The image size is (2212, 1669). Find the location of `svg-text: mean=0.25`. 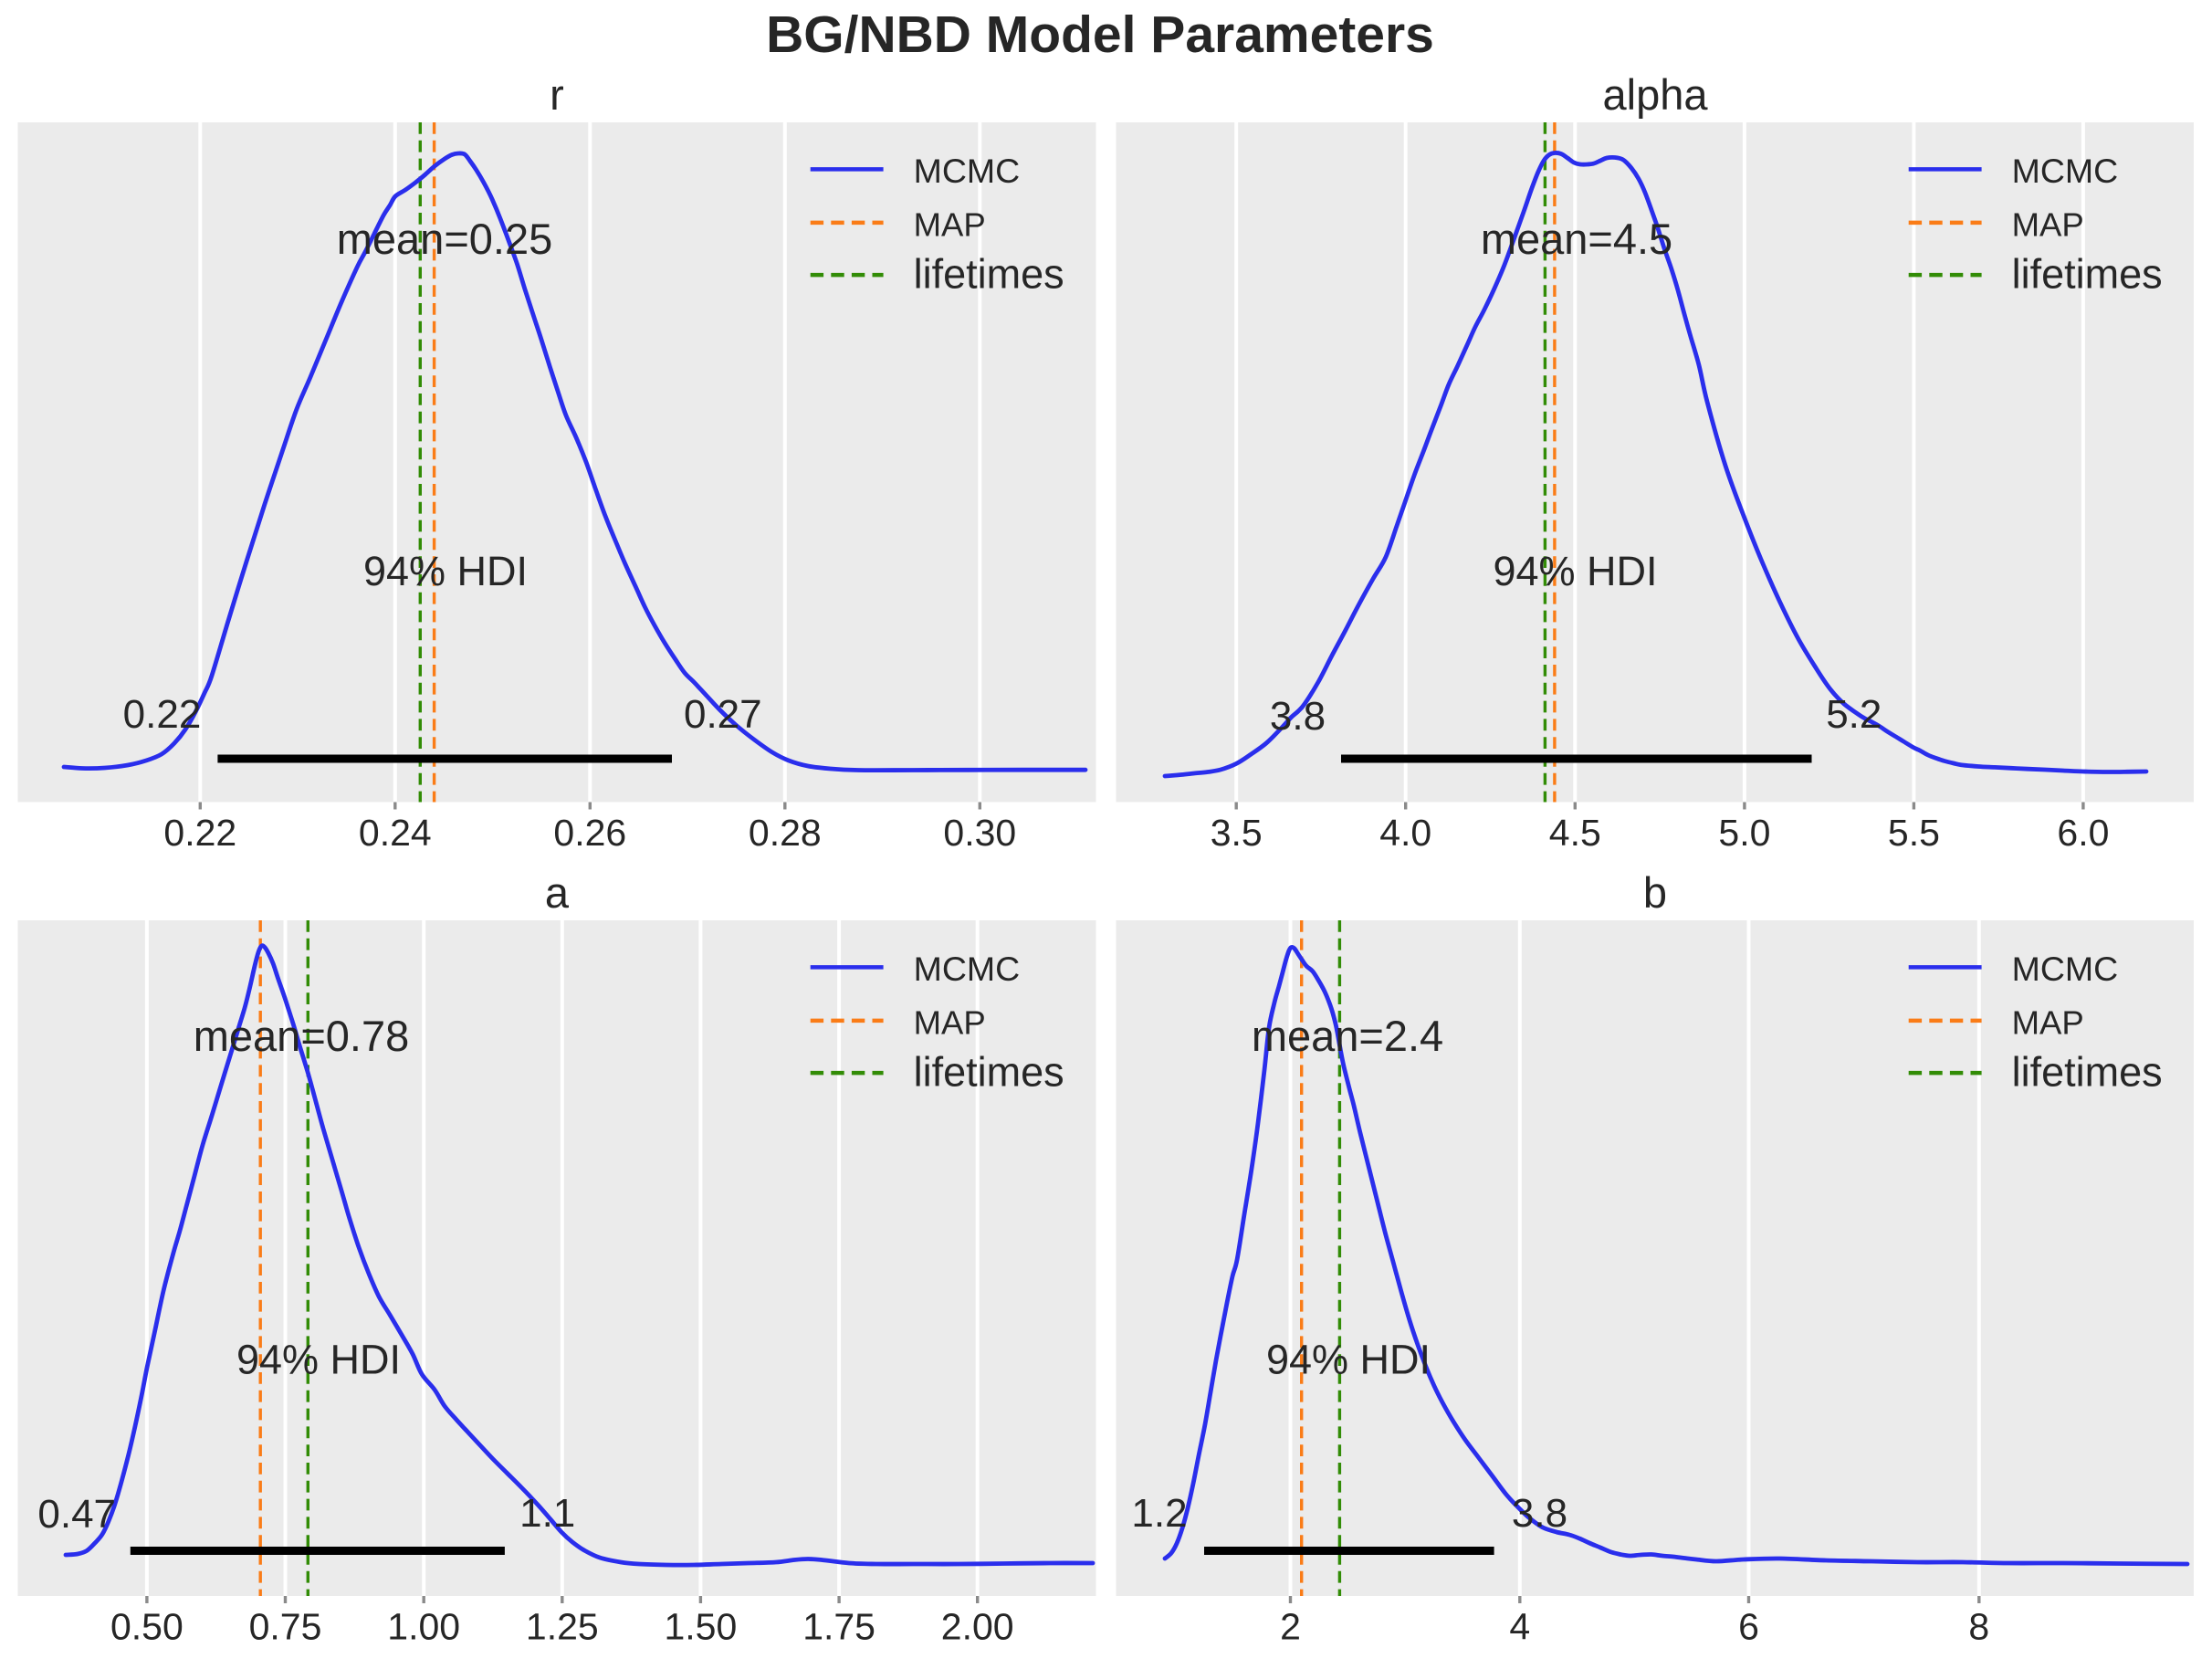

svg-text: mean=0.25 is located at coordinates (445, 239).